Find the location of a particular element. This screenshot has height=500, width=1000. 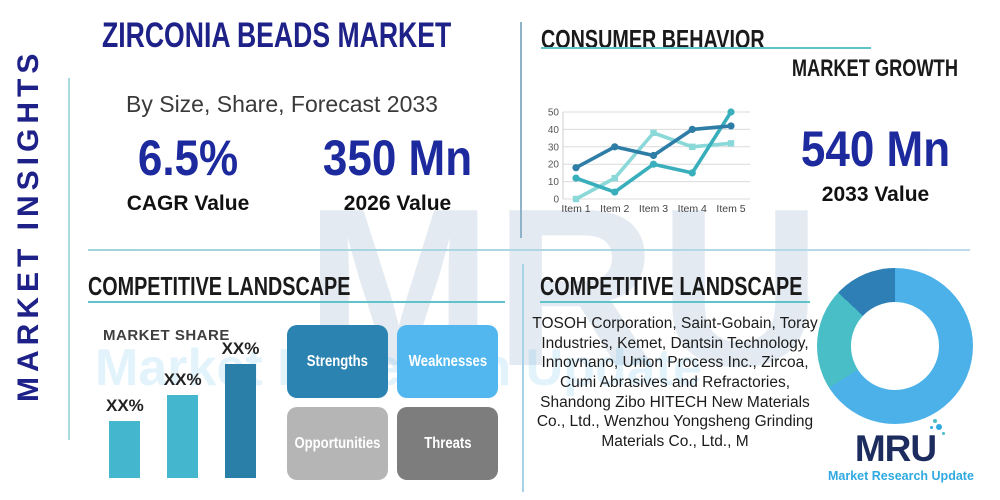

stat-2026: 350 Mn 2026 Value is located at coordinates (397, 174).